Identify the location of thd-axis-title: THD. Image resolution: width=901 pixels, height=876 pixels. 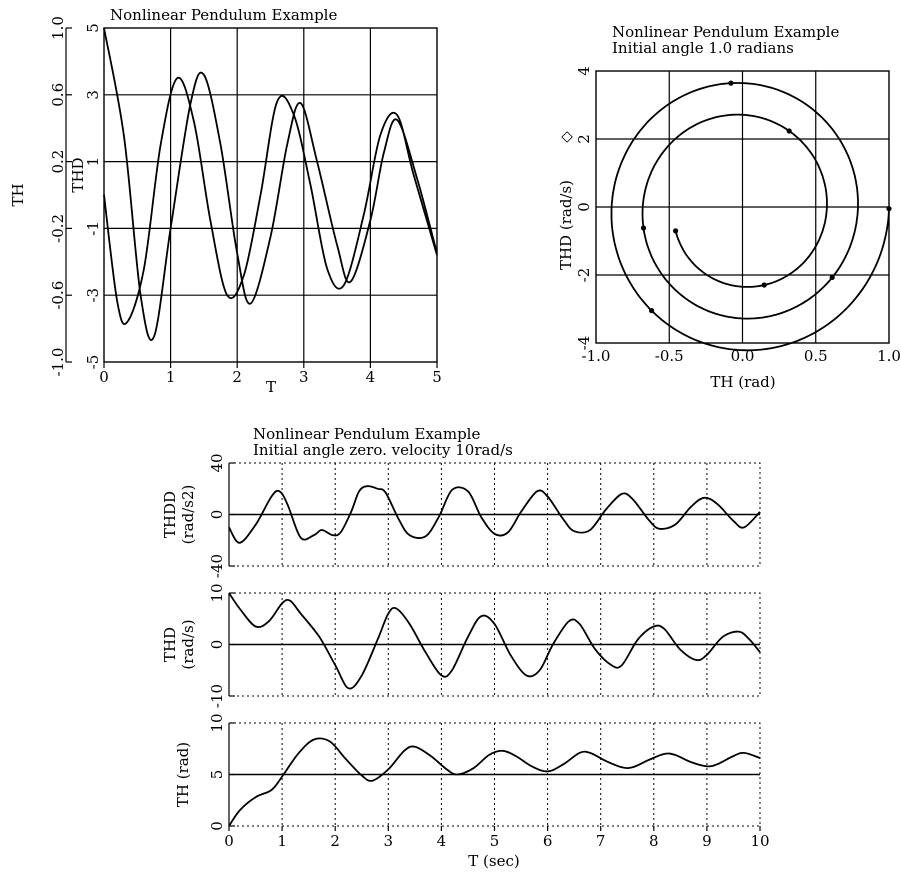
(78, 174).